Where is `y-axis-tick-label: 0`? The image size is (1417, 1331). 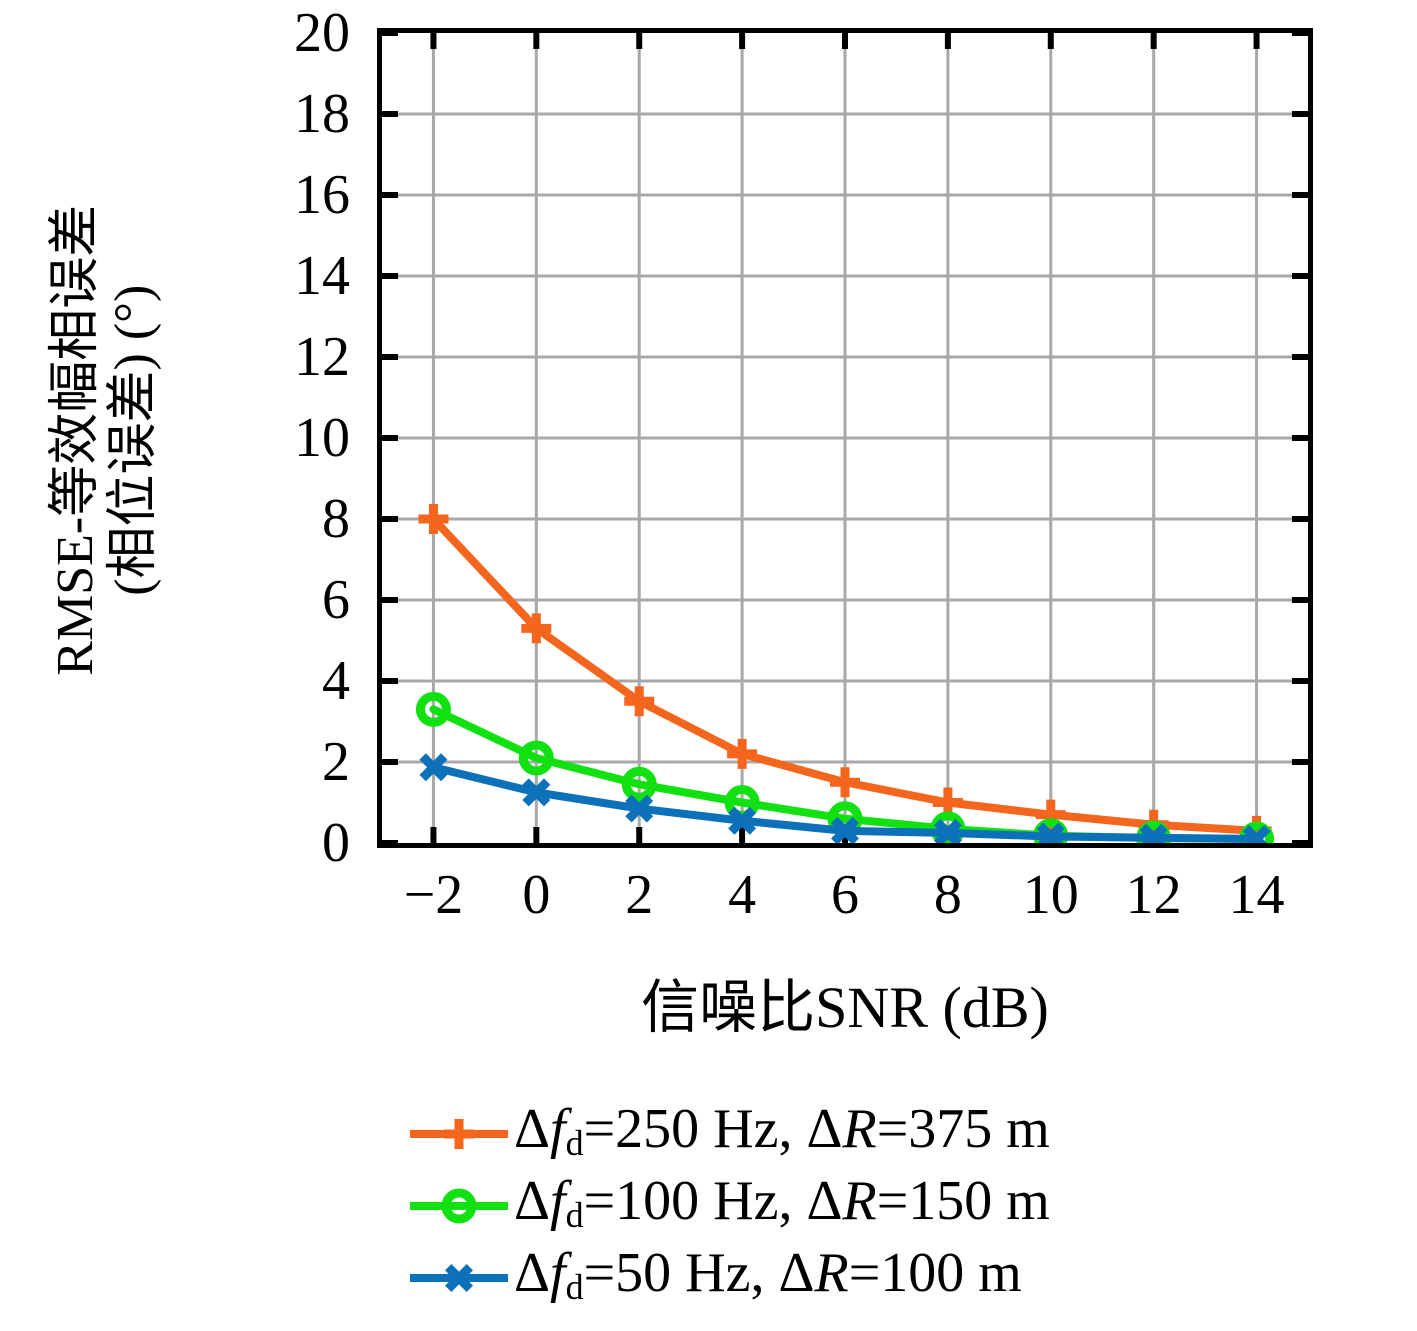
y-axis-tick-label: 0 is located at coordinates (336, 843).